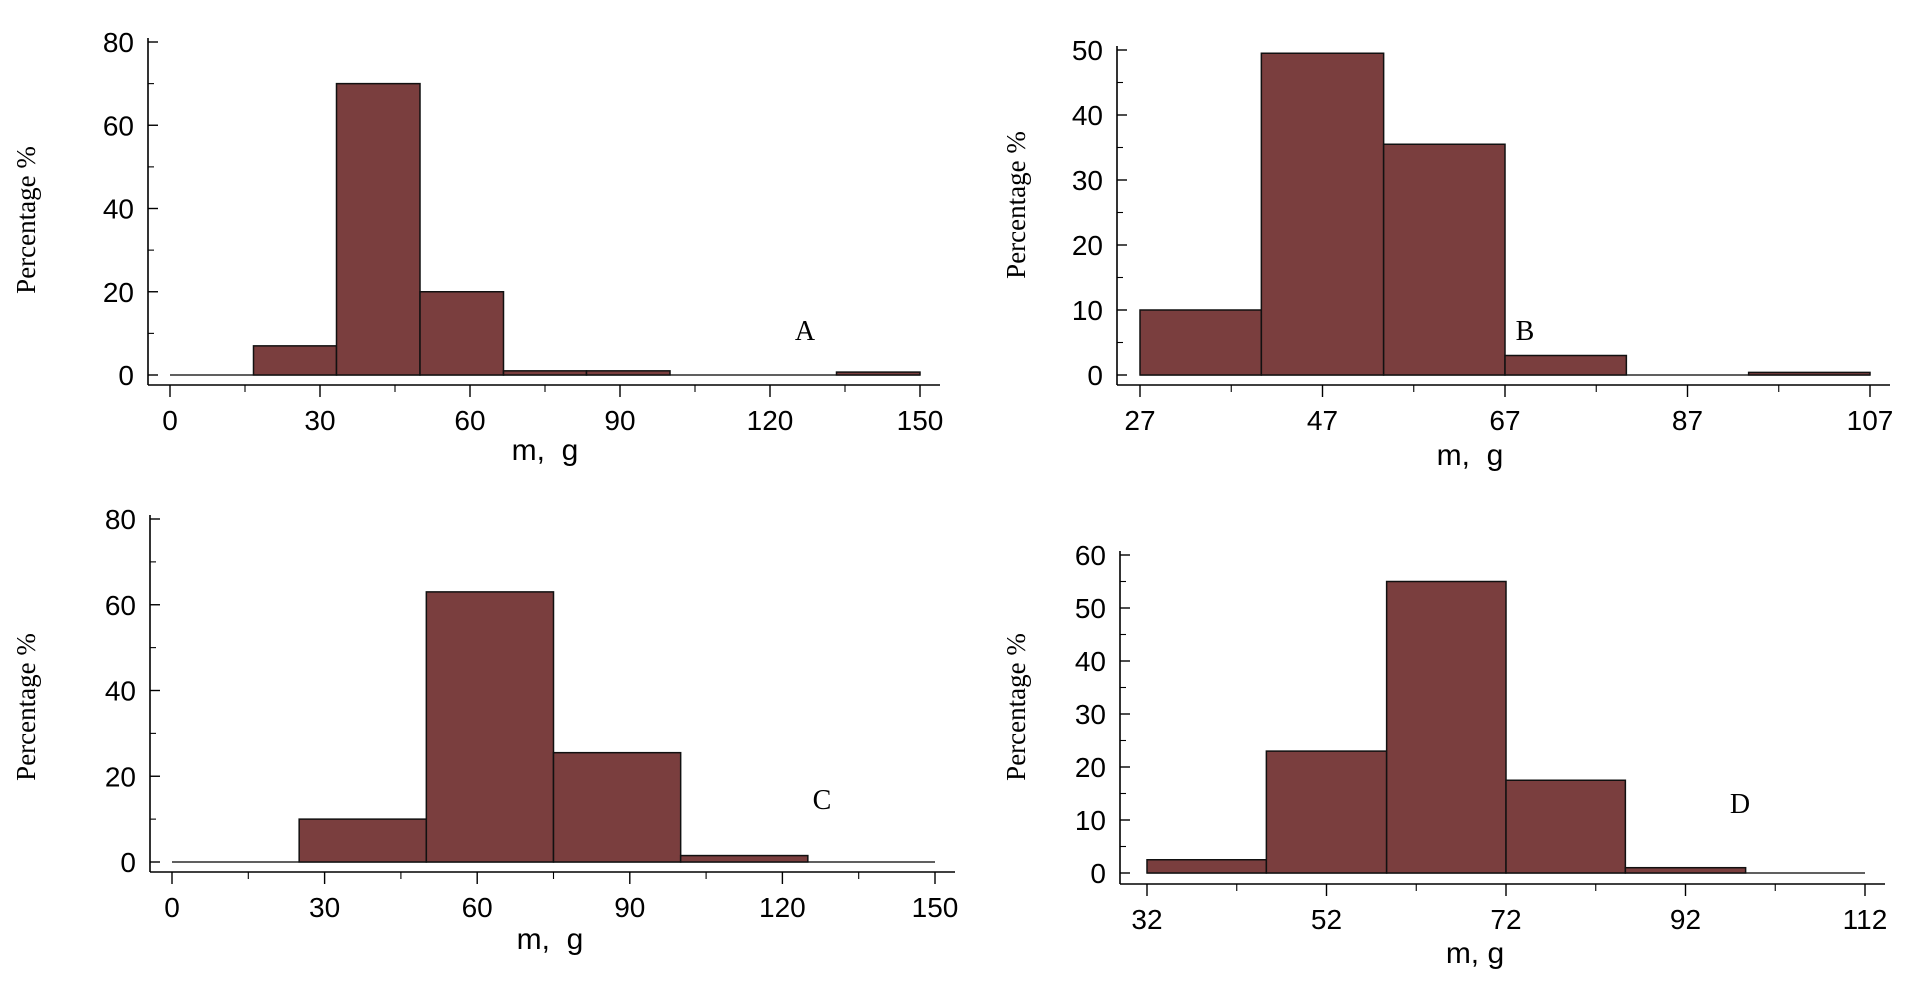 Image resolution: width=1911 pixels, height=994 pixels. I want to click on x-tick-label: 67, so click(1504, 420).